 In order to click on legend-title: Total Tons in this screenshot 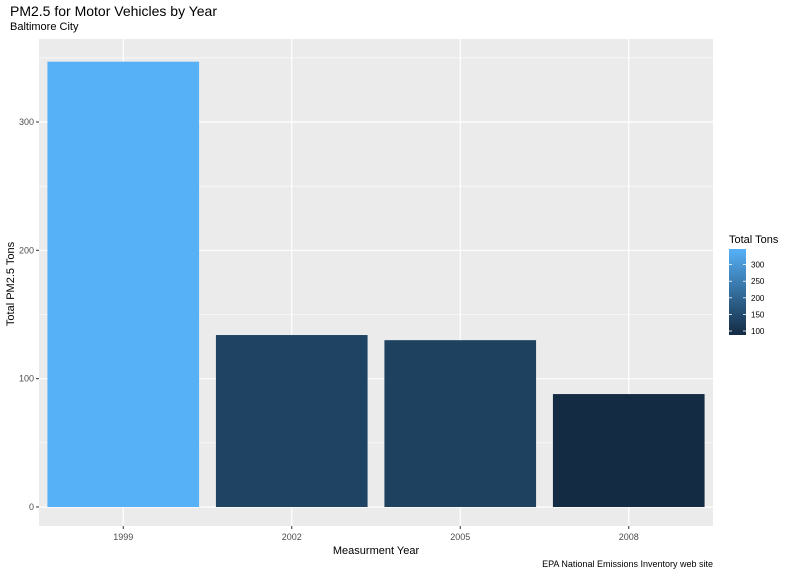, I will do `click(754, 240)`.